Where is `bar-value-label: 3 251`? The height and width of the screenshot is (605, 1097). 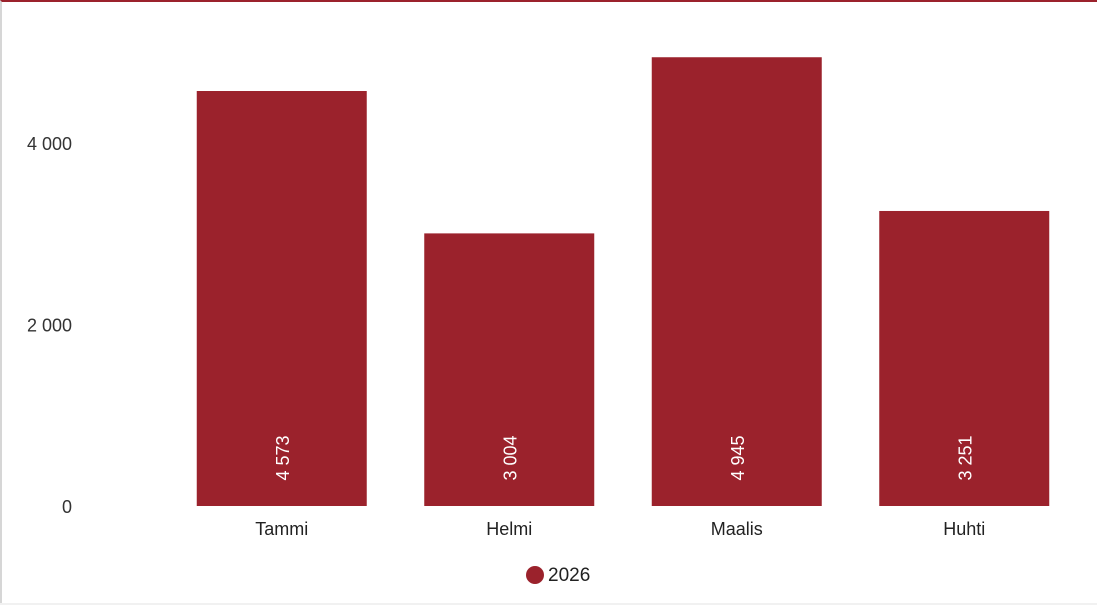
bar-value-label: 3 251 is located at coordinates (965, 457).